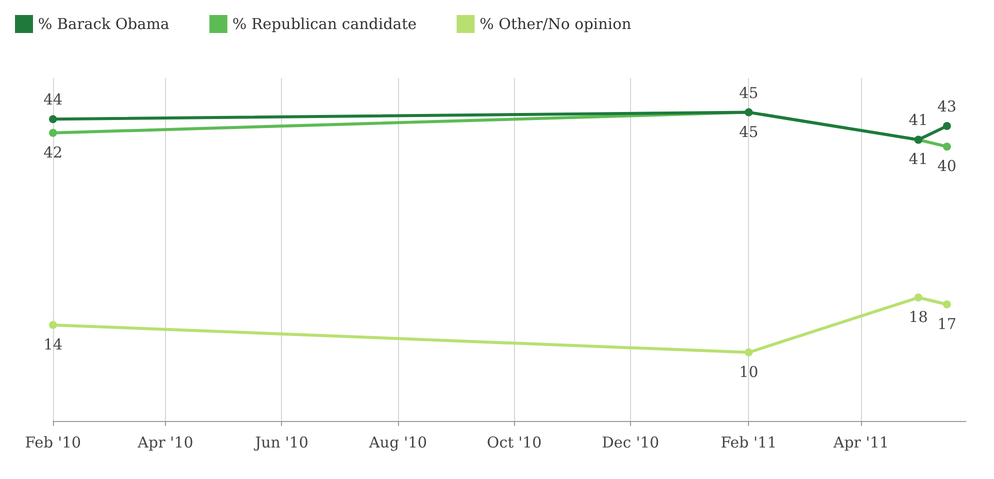 This screenshot has height=479, width=994. What do you see at coordinates (324, 24) in the screenshot?
I see `legend-label: % Republican candidate` at bounding box center [324, 24].